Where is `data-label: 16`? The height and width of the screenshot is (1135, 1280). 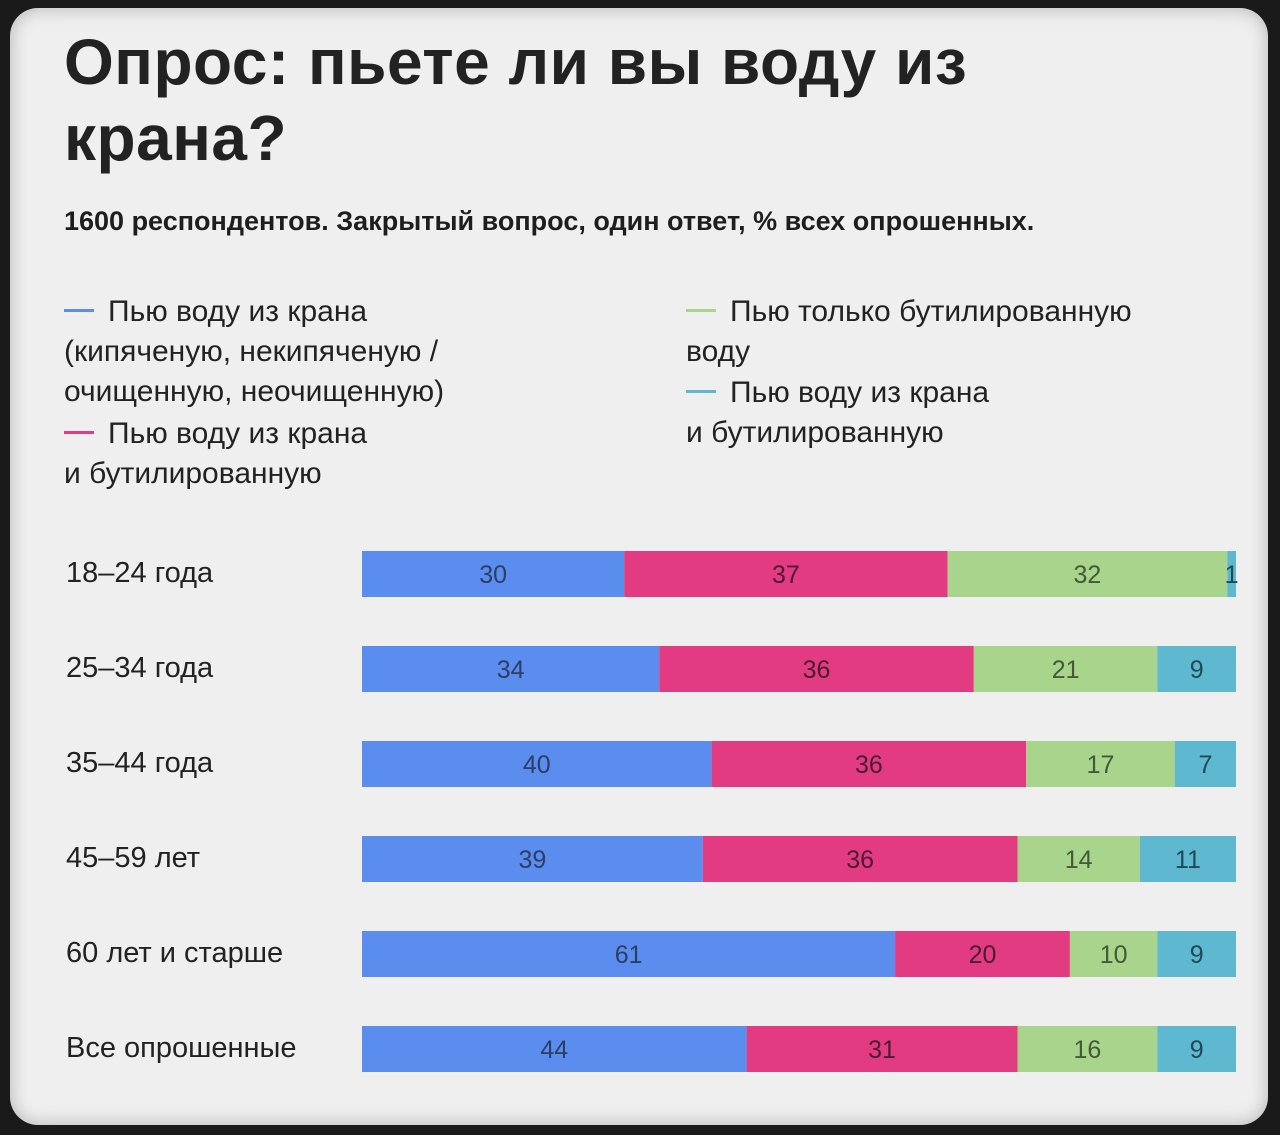
data-label: 16 is located at coordinates (1087, 1050).